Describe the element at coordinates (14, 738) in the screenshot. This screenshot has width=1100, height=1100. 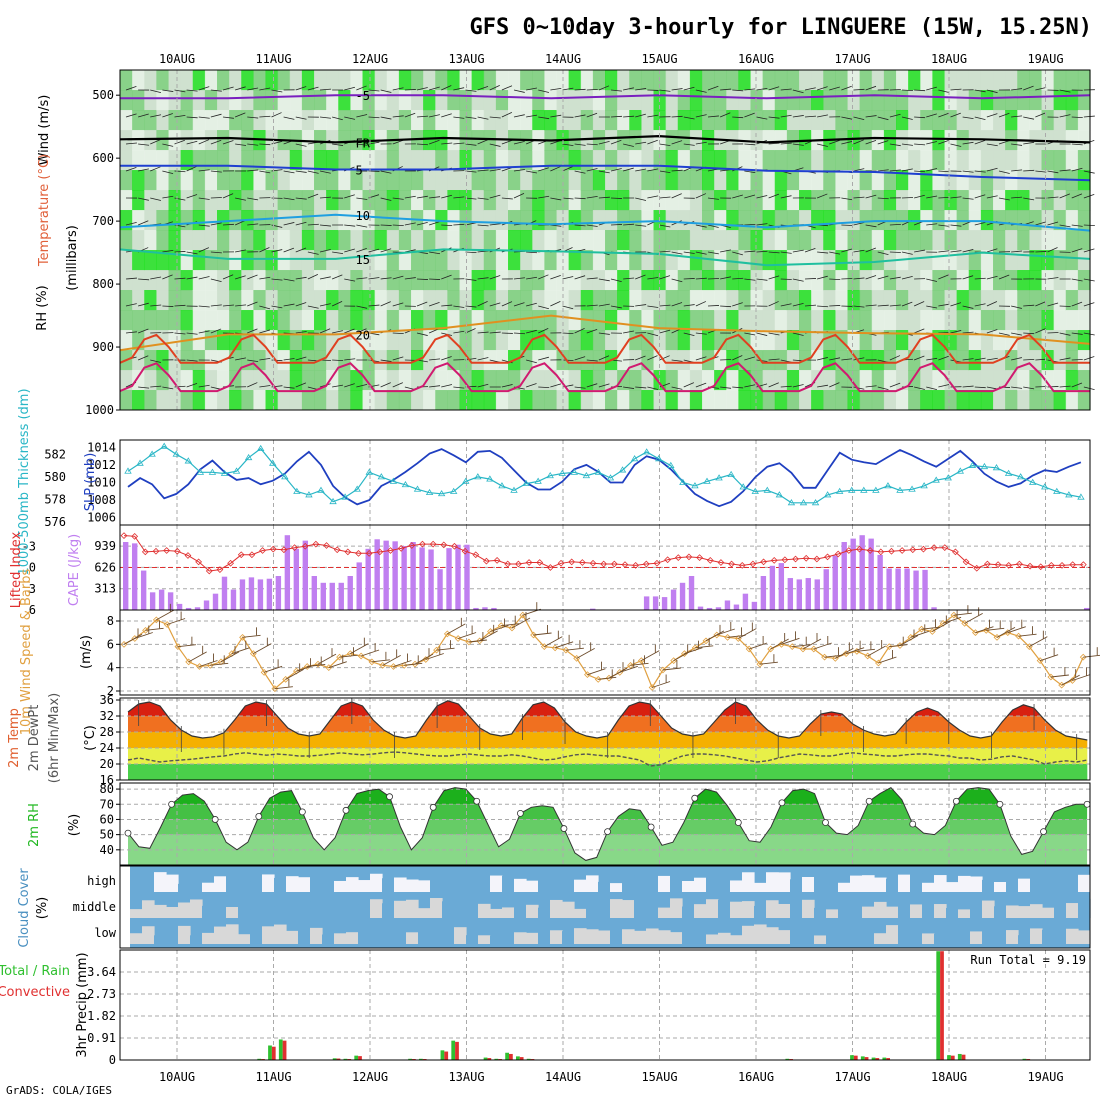
I see `ylabel-temp-a: 2m Temp` at that location.